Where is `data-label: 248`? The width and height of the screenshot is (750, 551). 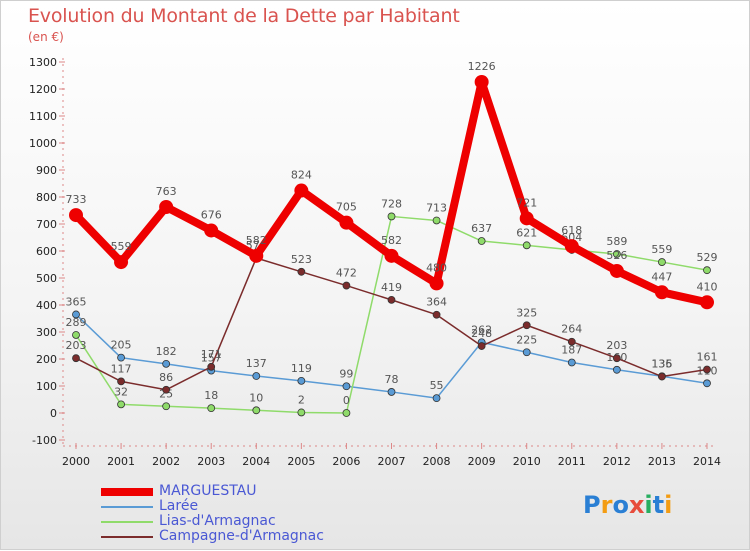 data-label: 248 is located at coordinates (481, 333).